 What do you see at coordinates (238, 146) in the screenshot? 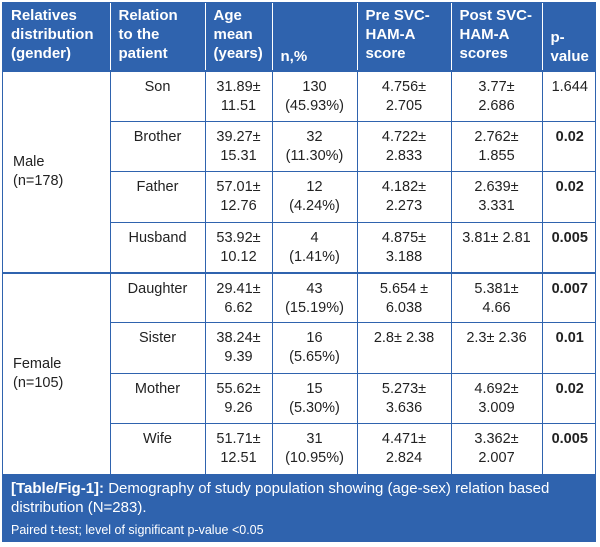
I see `age-mean-cell: 39.27± 15.31` at bounding box center [238, 146].